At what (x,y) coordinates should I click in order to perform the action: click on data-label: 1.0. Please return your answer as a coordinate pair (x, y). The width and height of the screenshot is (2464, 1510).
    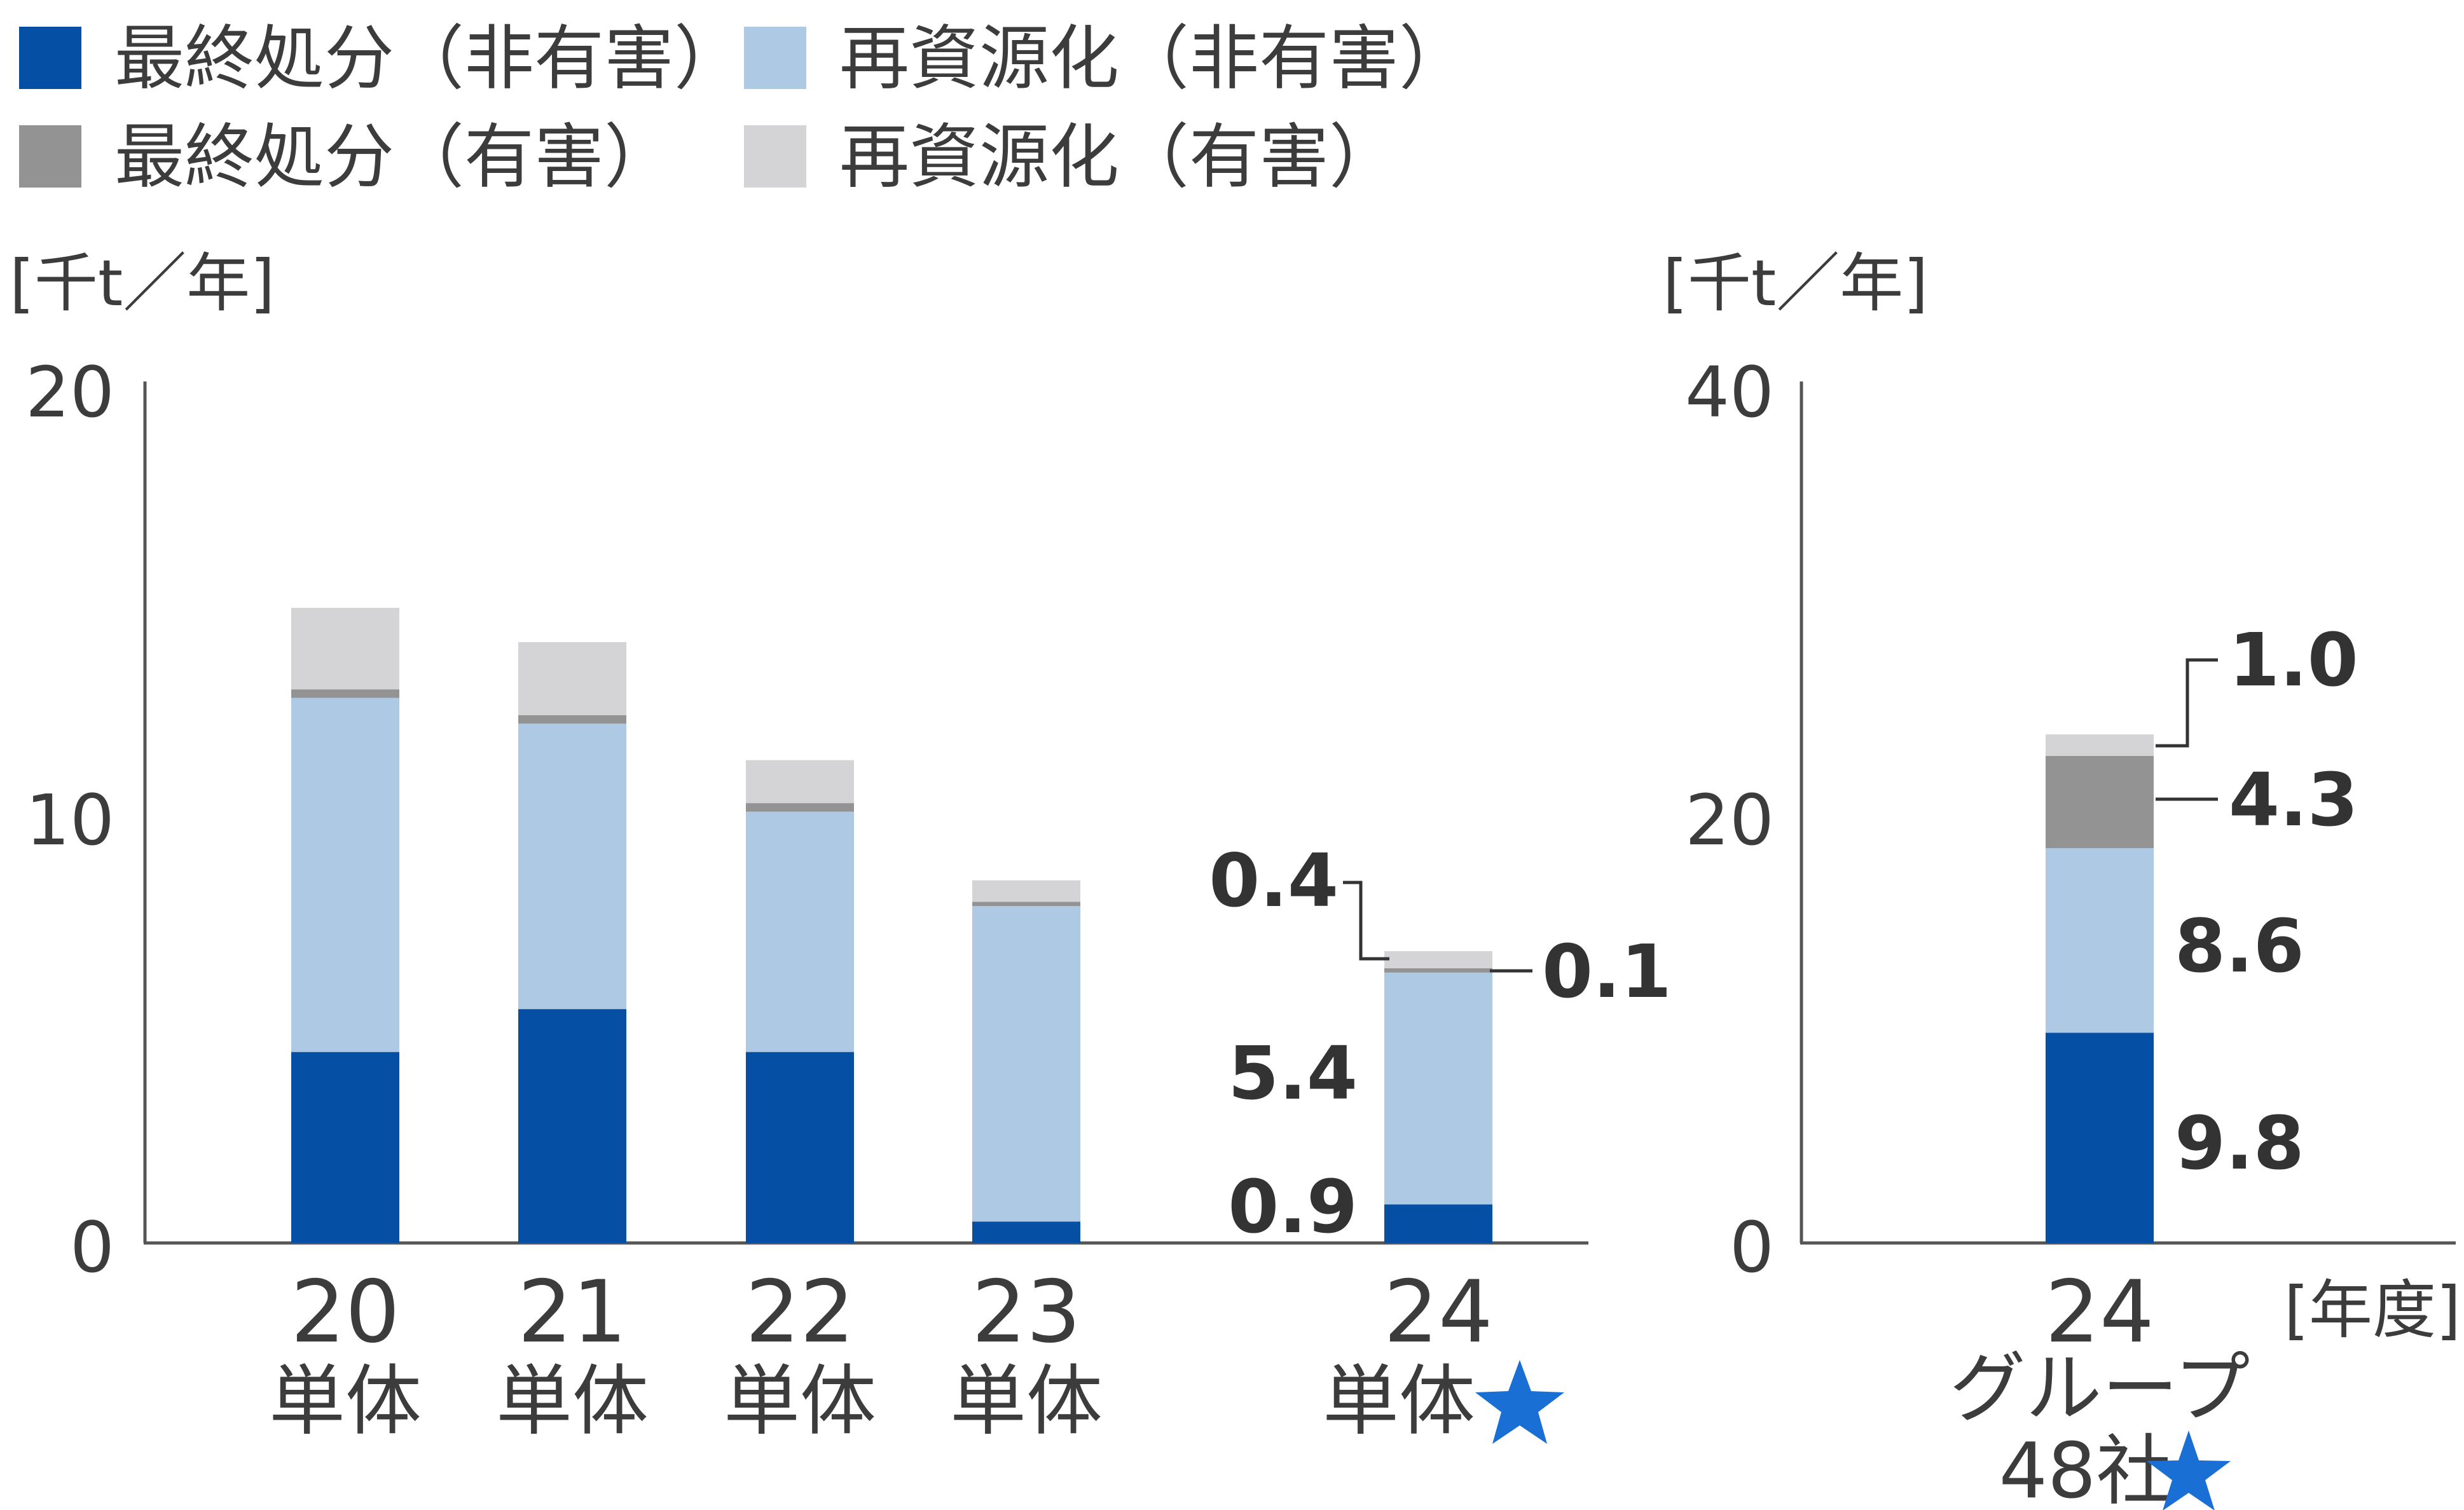
    Looking at the image, I should click on (2293, 660).